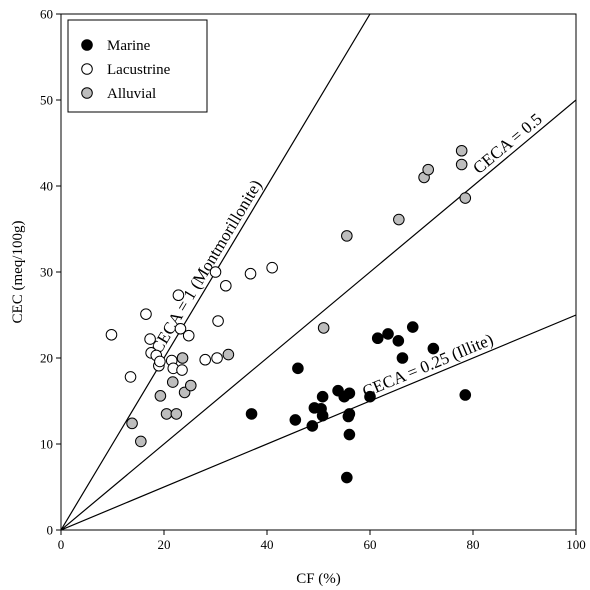 The image size is (590, 590). Describe the element at coordinates (206, 266) in the screenshot. I see `reference-line-label: CECA = 1 (Montmorillonite)` at that location.